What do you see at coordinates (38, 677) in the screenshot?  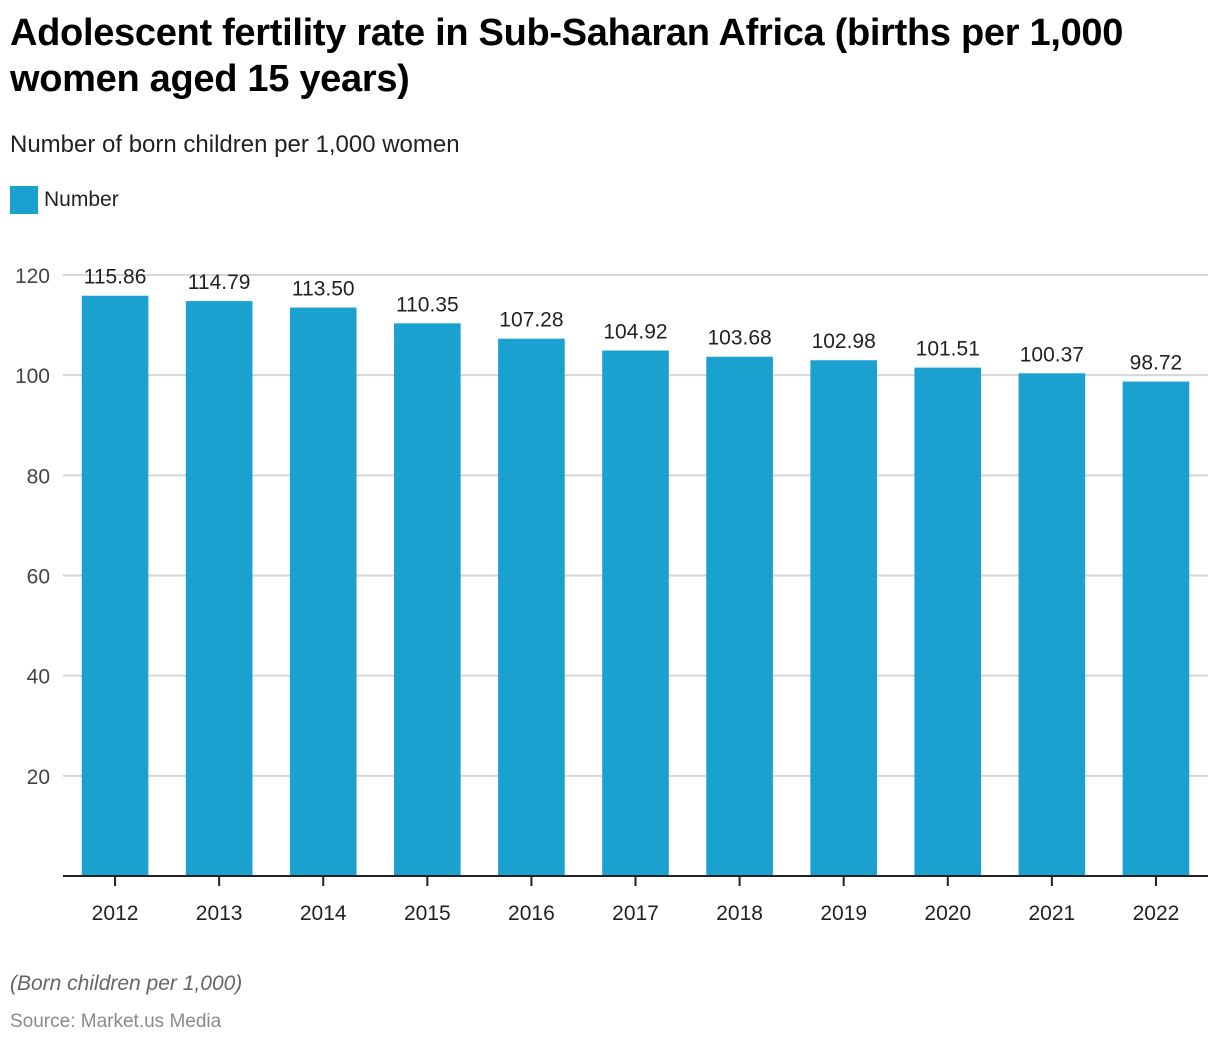 I see `y-tick-label: 40` at bounding box center [38, 677].